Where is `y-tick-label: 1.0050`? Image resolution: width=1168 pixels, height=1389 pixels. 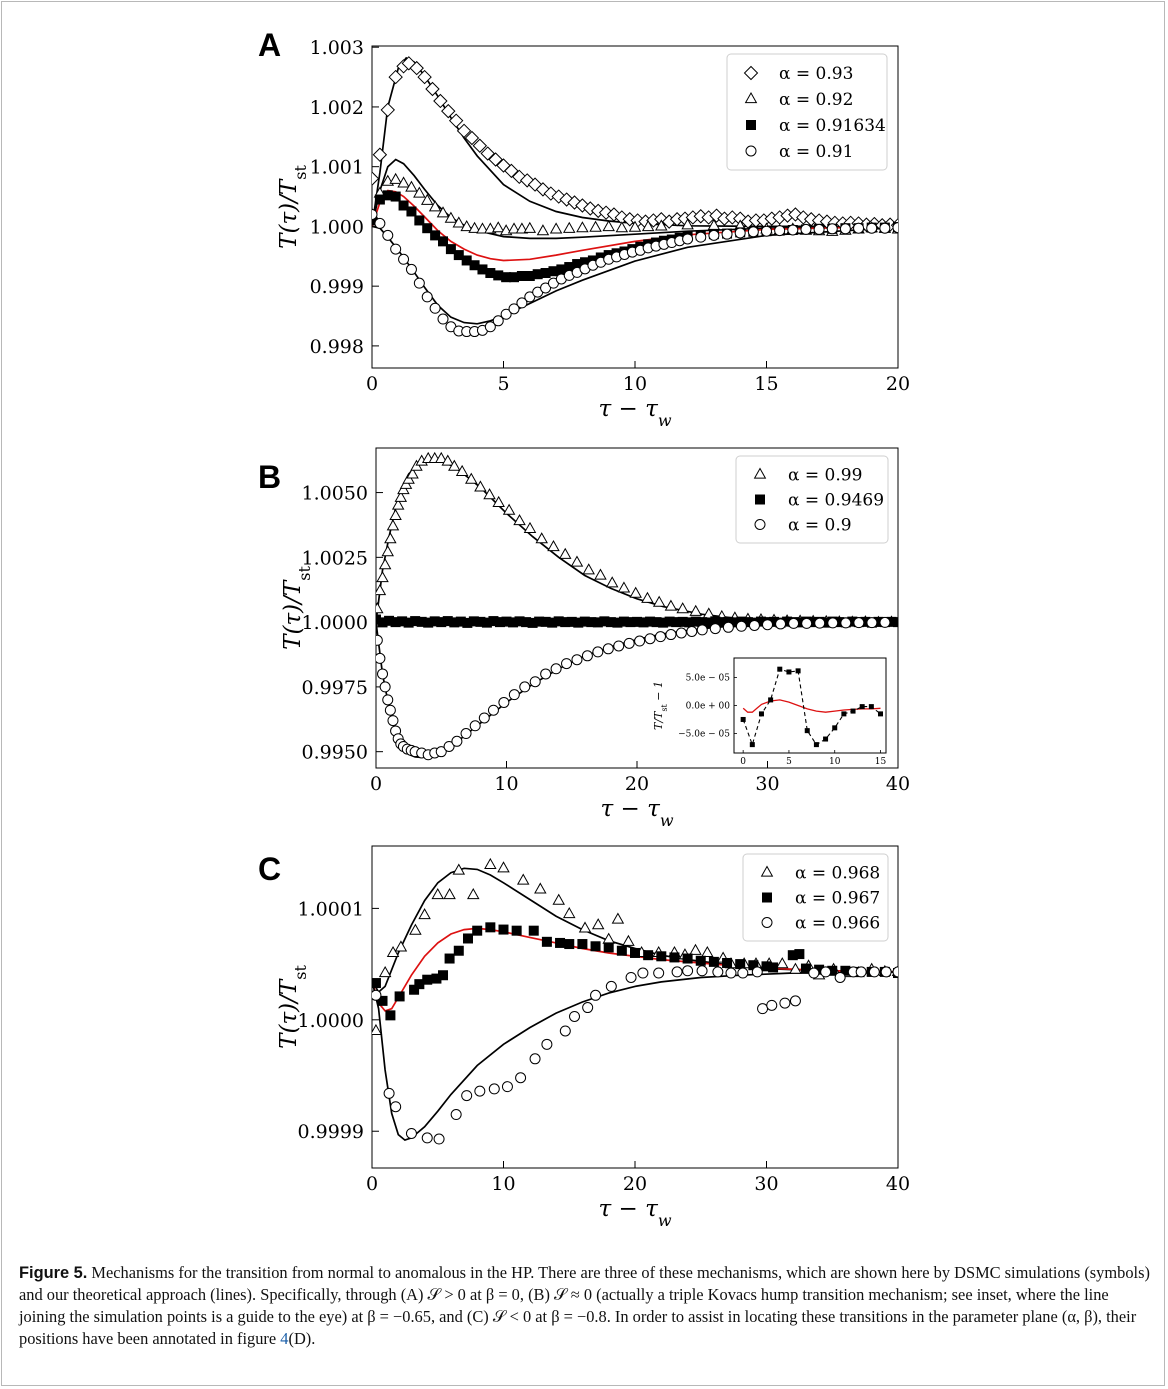
y-tick-label: 1.0050 is located at coordinates (335, 494).